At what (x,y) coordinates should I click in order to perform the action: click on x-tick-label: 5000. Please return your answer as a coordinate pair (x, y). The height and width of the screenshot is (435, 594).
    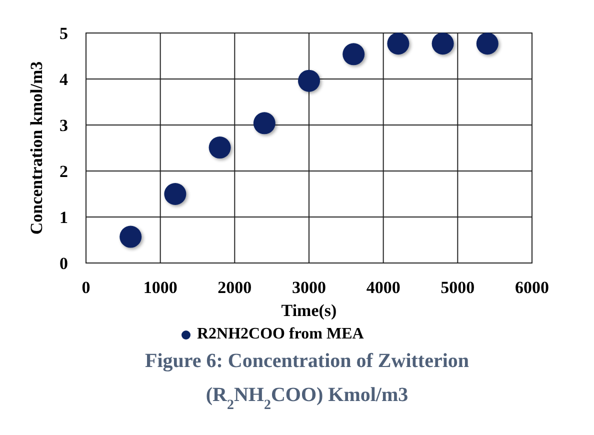
    Looking at the image, I should click on (457, 287).